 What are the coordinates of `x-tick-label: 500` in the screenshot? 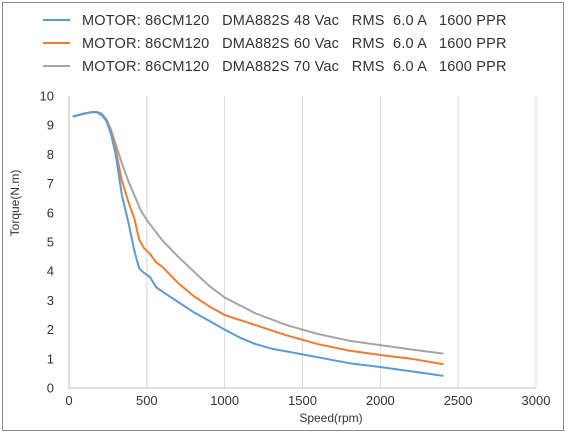 It's located at (147, 400).